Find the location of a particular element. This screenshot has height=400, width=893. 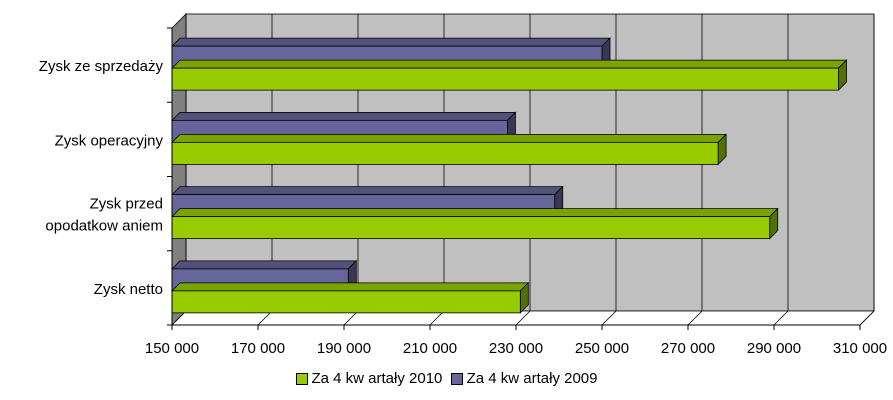

x-tick-label: 170 000 is located at coordinates (258, 348).